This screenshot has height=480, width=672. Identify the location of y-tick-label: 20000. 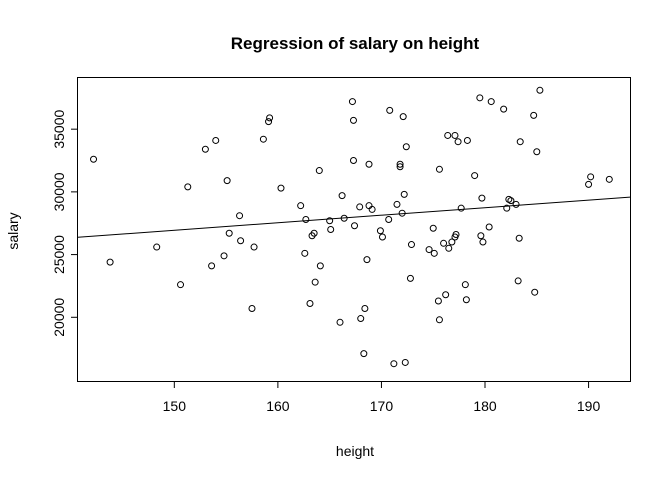
(59, 317).